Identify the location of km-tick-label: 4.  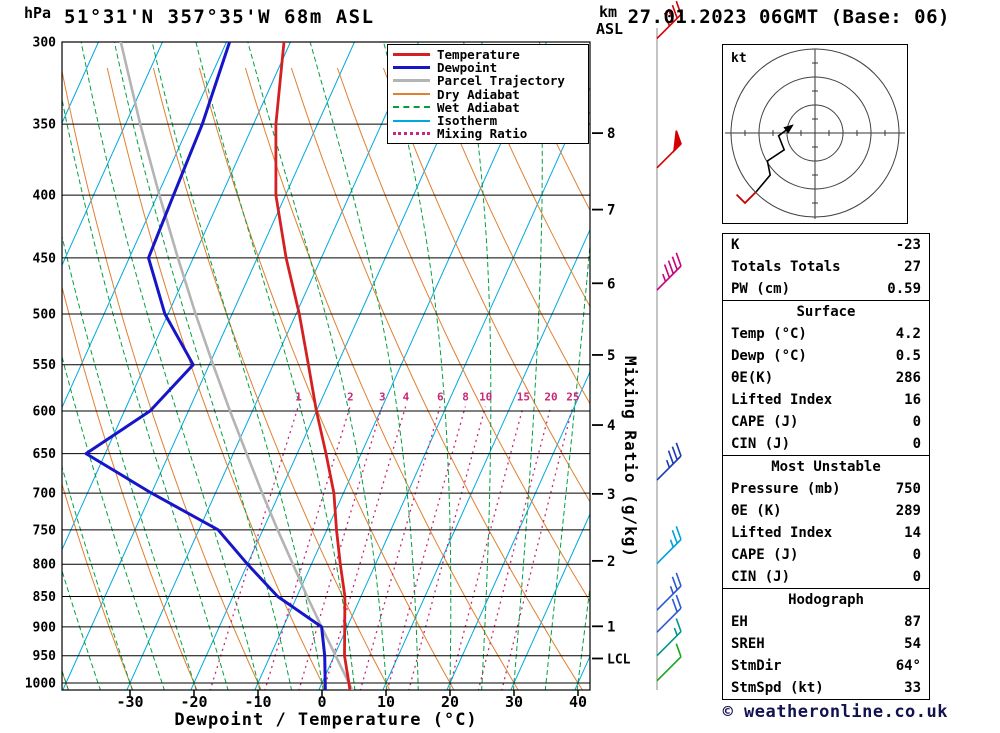
(611, 426).